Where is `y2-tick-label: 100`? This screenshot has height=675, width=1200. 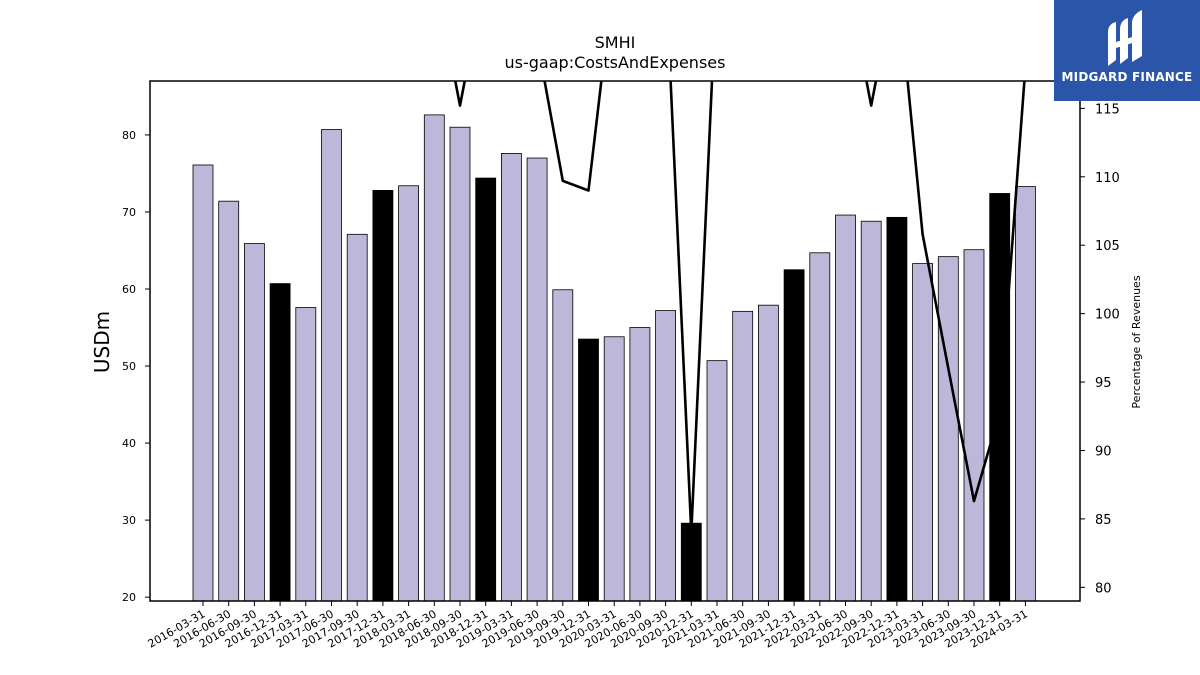 y2-tick-label: 100 is located at coordinates (1107, 315).